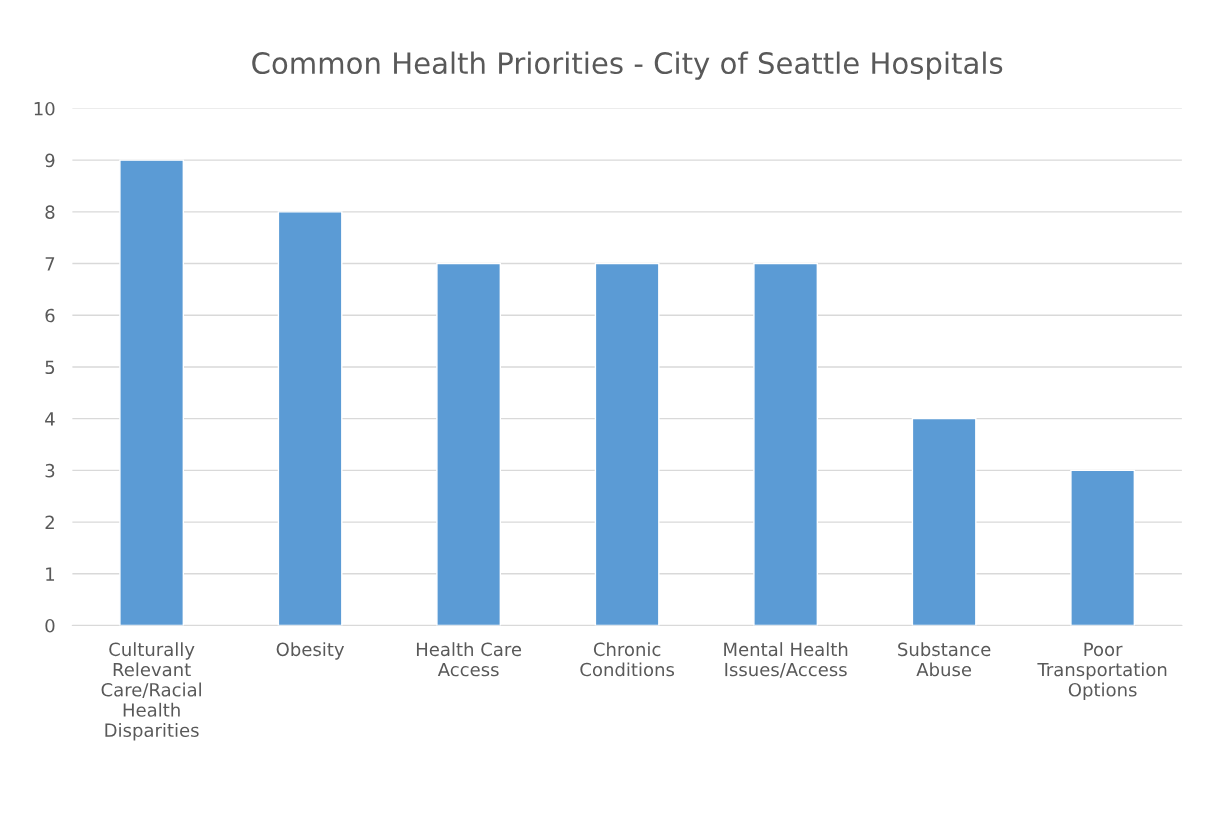  I want to click on x-tick-label: Poor Transportation Options, so click(1102, 671).